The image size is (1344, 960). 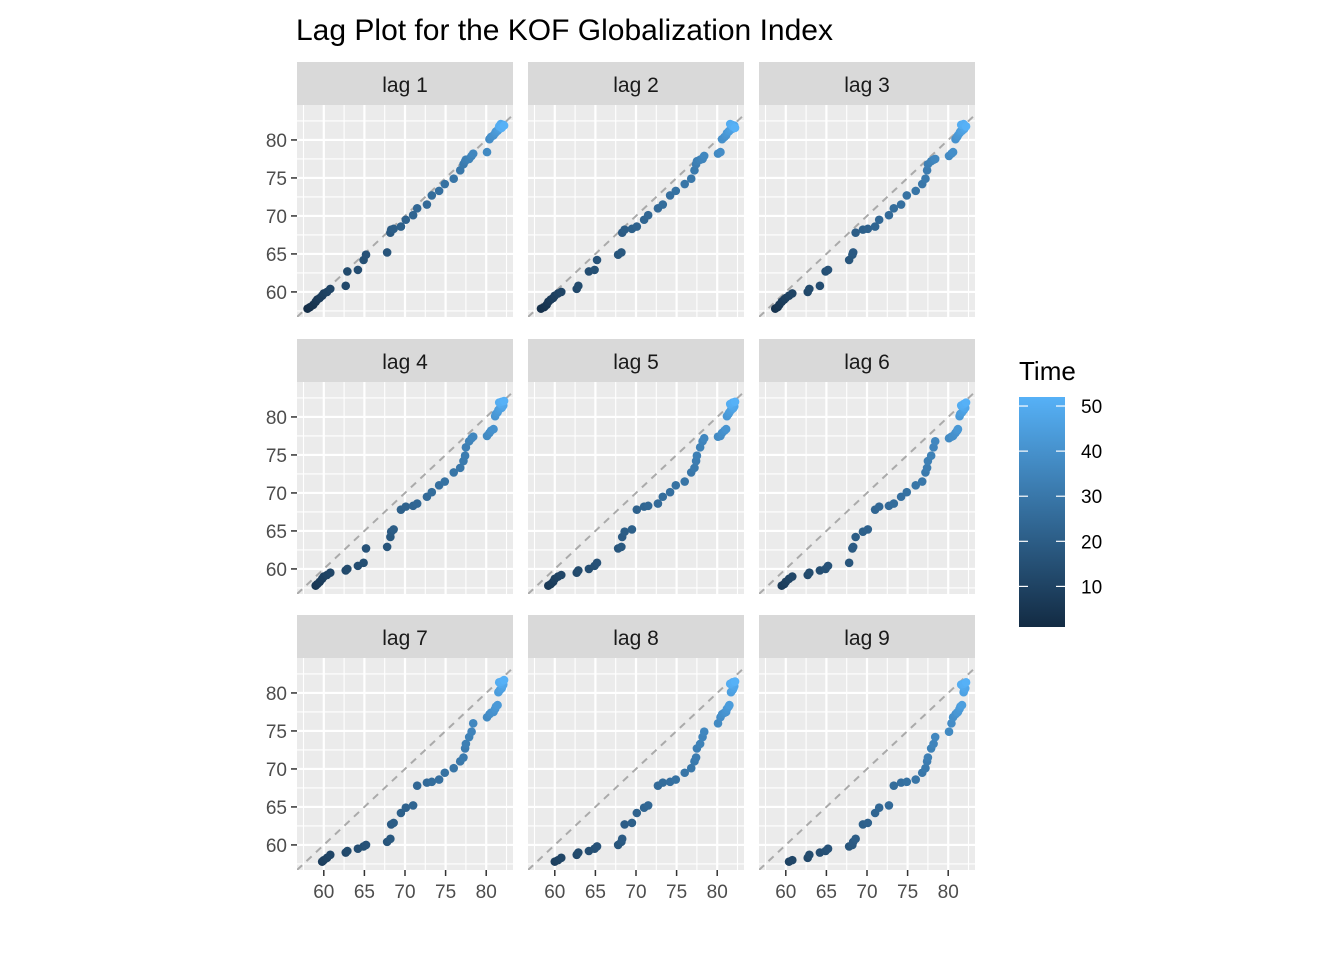 I want to click on facet-panel-lag-1: lag 1 60 65 70 75 80, so click(x=389, y=189).